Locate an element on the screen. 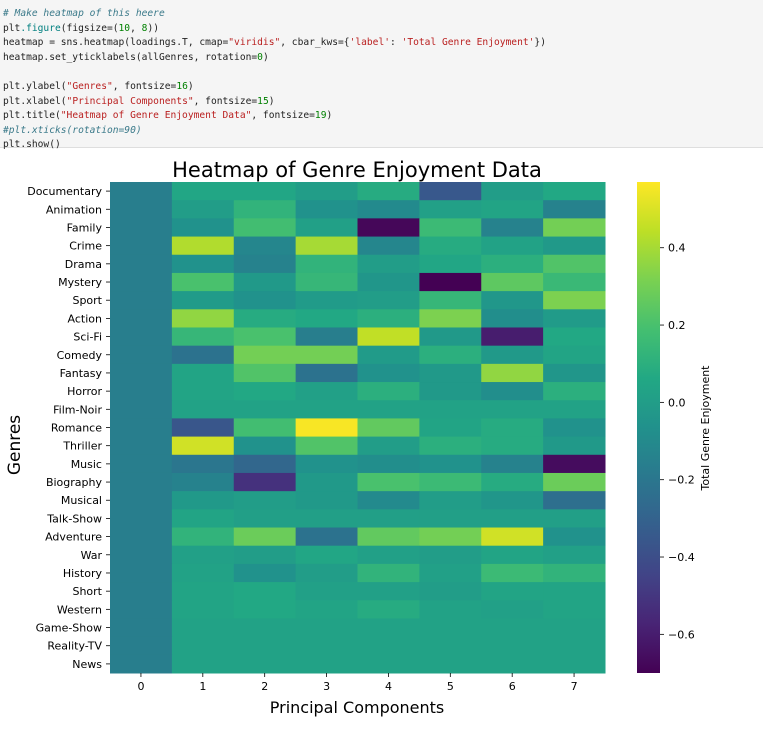 This screenshot has width=763, height=731. code-token: plt is located at coordinates (12, 28).